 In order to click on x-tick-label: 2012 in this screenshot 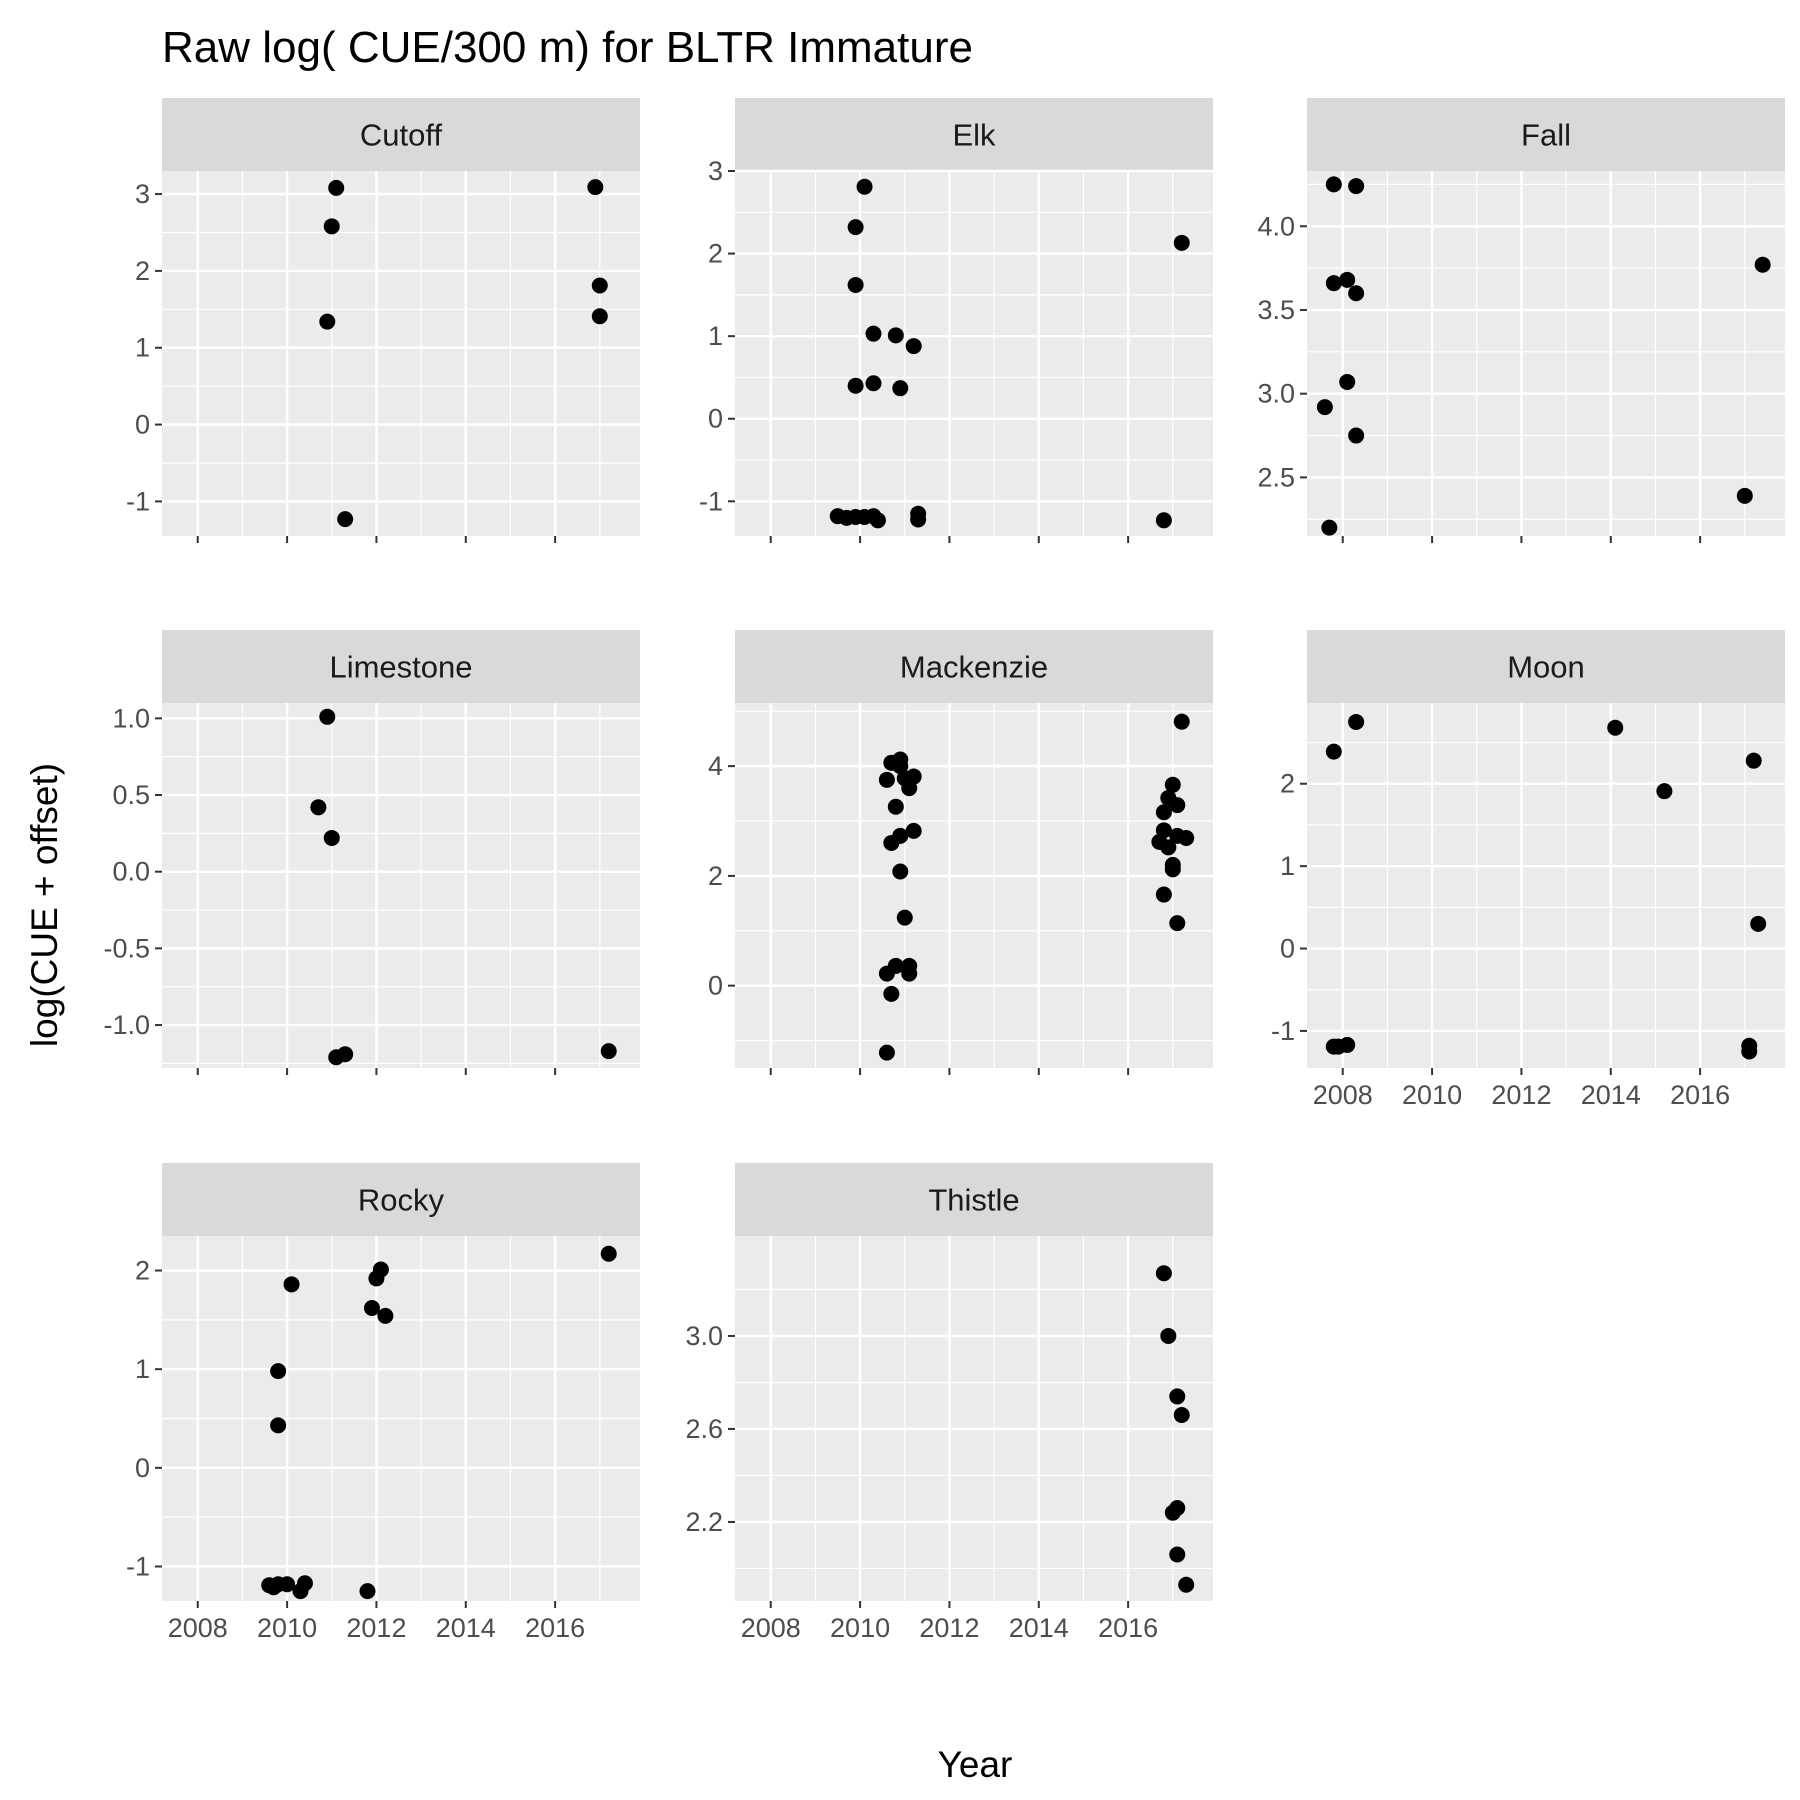, I will do `click(376, 1628)`.